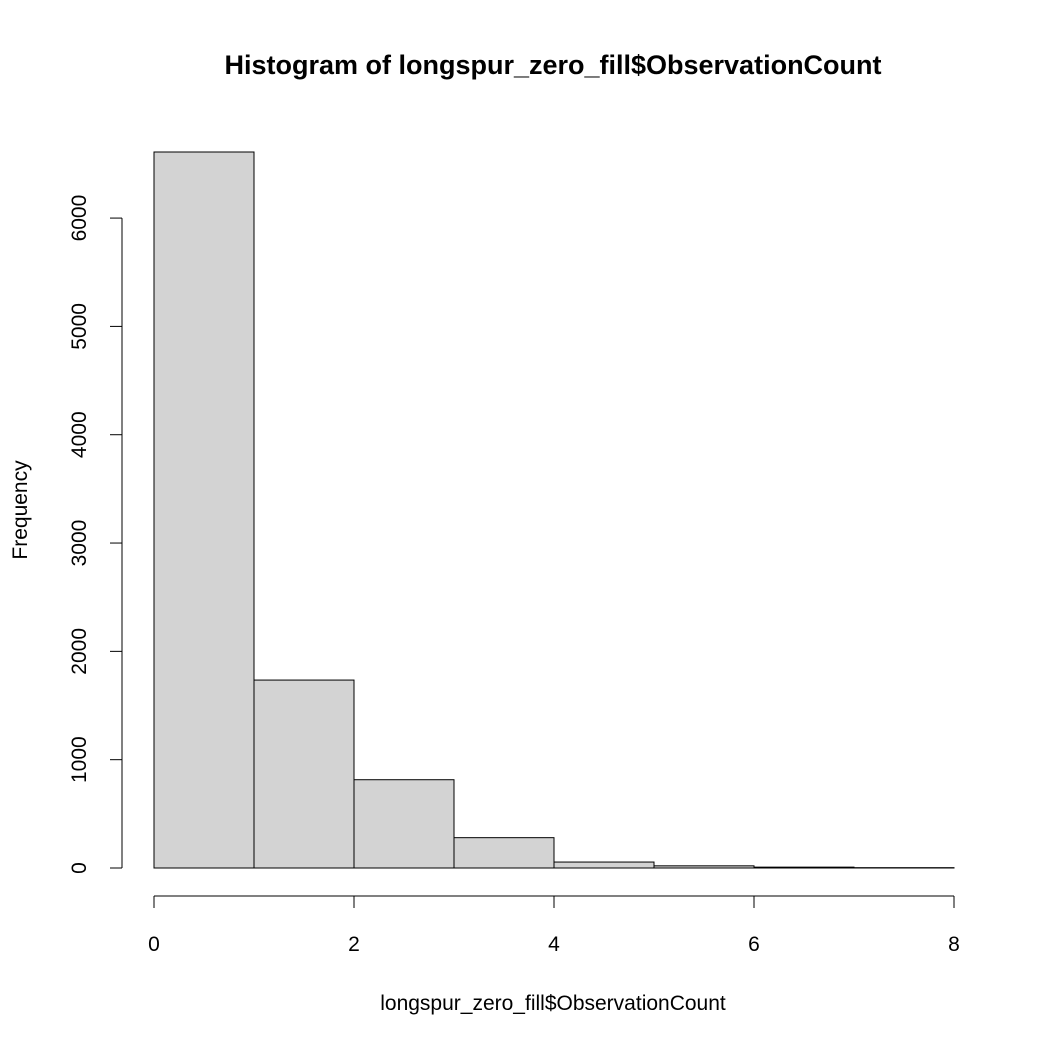  What do you see at coordinates (954, 944) in the screenshot?
I see `x-tick-label: 8` at bounding box center [954, 944].